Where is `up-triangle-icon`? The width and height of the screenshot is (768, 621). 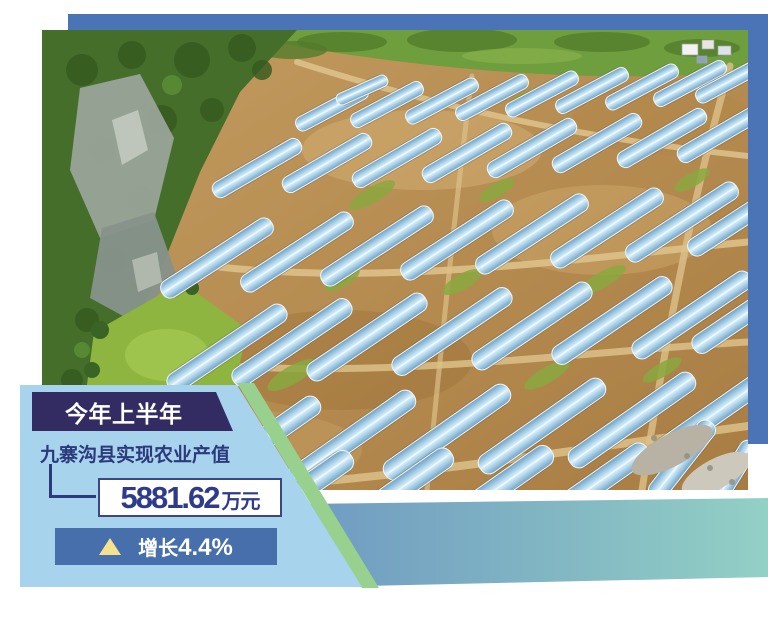 up-triangle-icon is located at coordinates (110, 546).